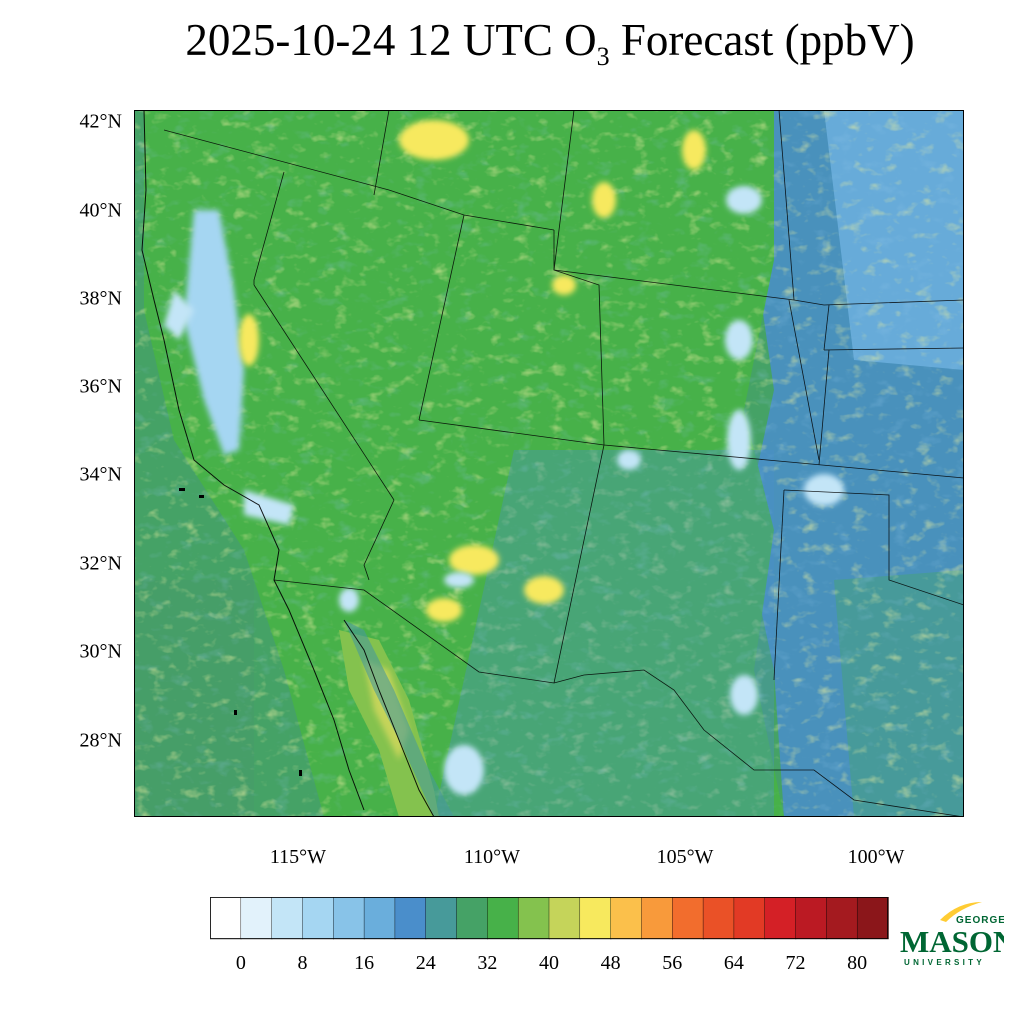  Describe the element at coordinates (298, 857) in the screenshot. I see `lon-label: 115°W` at that location.